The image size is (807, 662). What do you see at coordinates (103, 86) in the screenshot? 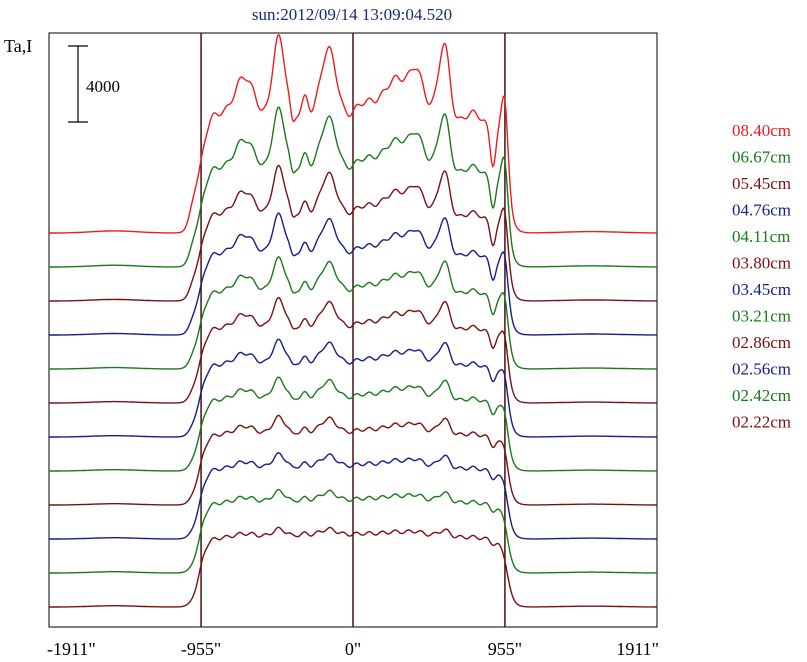
I see `scale-bar-label: 4000` at bounding box center [103, 86].